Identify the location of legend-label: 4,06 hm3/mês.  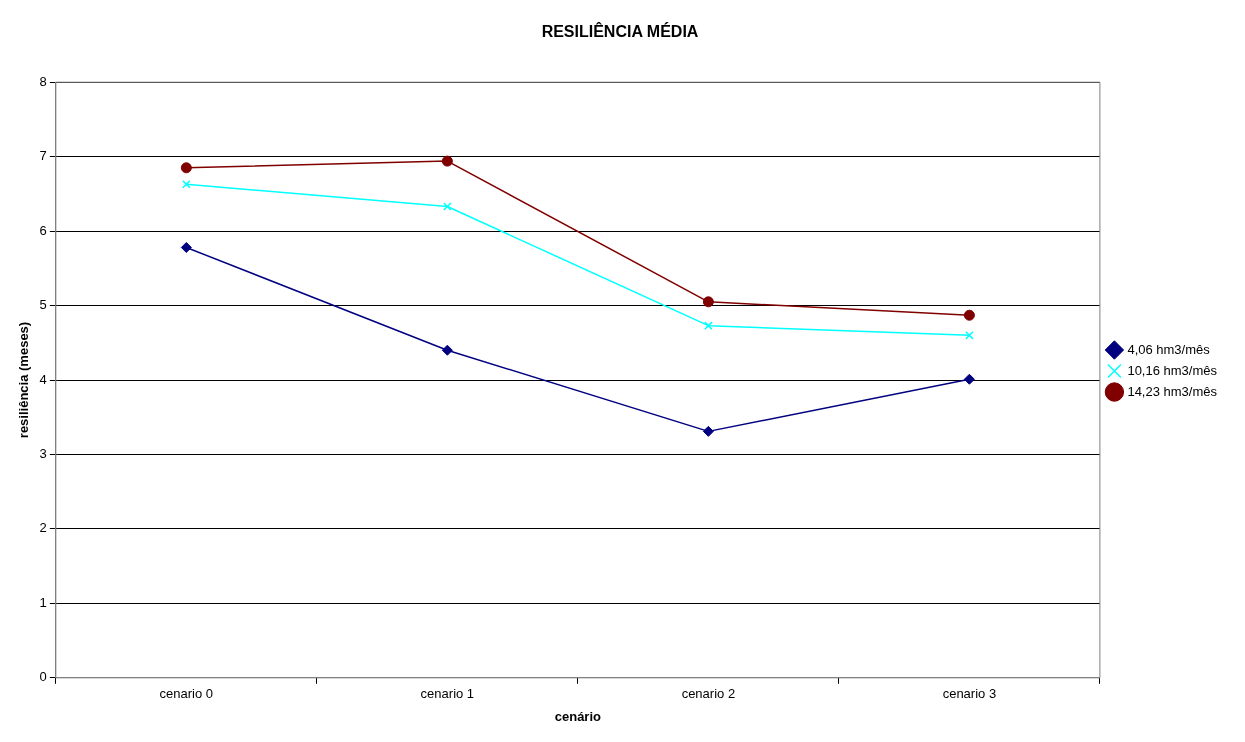
(1169, 349).